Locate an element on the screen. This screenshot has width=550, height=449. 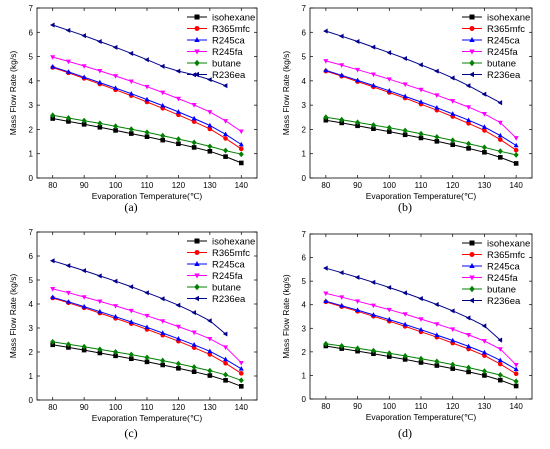
x-tick-label: 130 is located at coordinates (210, 185).